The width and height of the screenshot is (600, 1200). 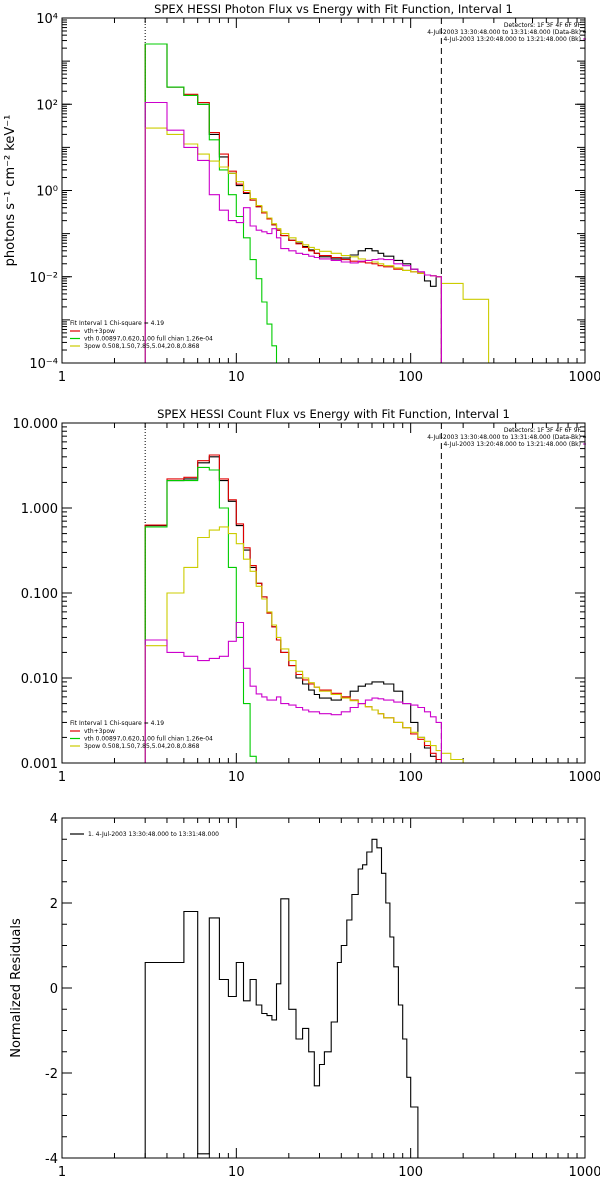 I want to click on count-legend-label: 3pow 0.508,1.50,7.85,5.04,20.8,0.868, so click(x=142, y=746).